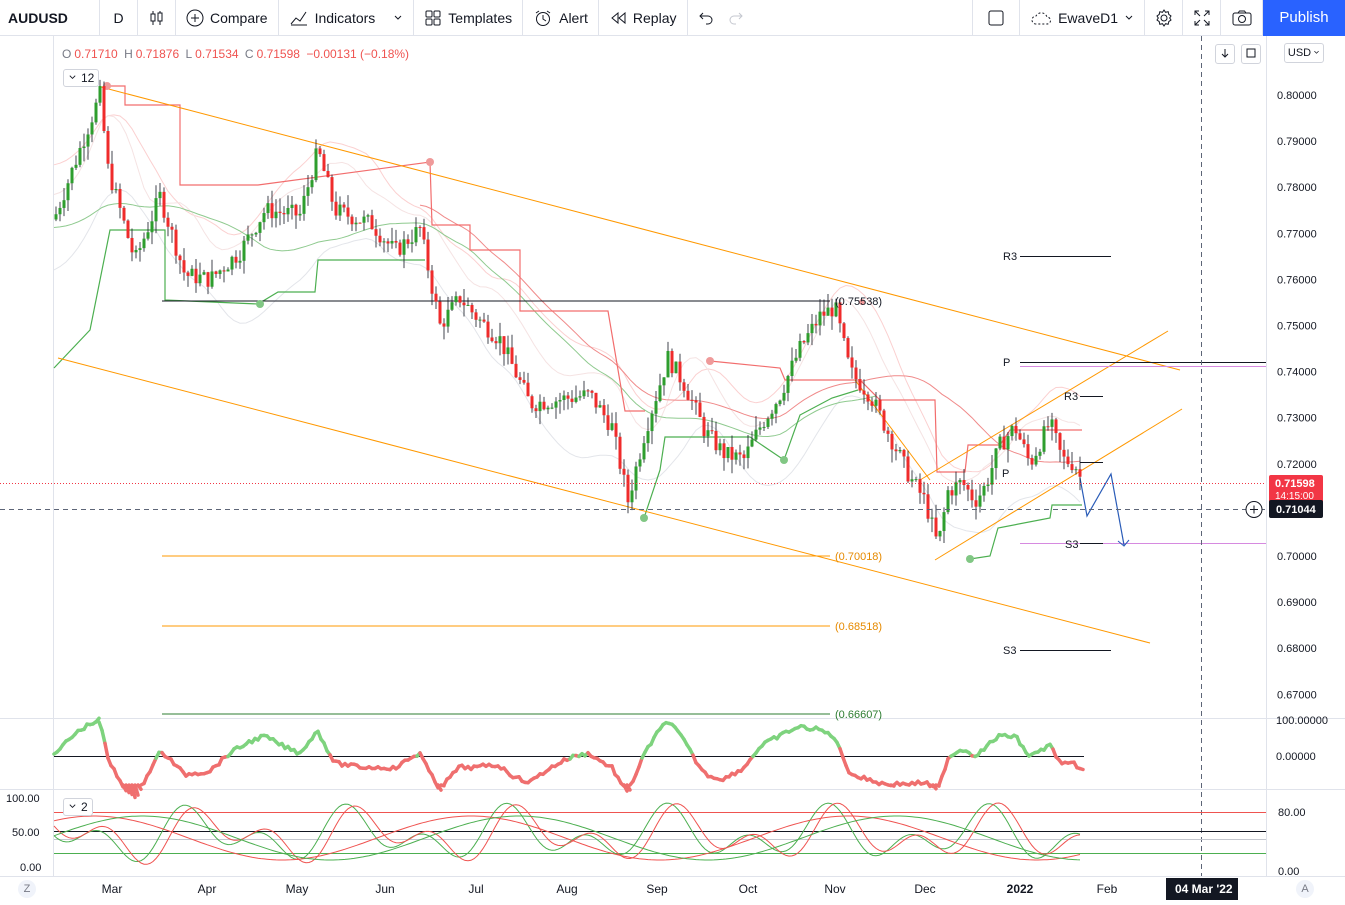 This screenshot has width=1345, height=905. What do you see at coordinates (84, 807) in the screenshot?
I see `indicator-count: 2` at bounding box center [84, 807].